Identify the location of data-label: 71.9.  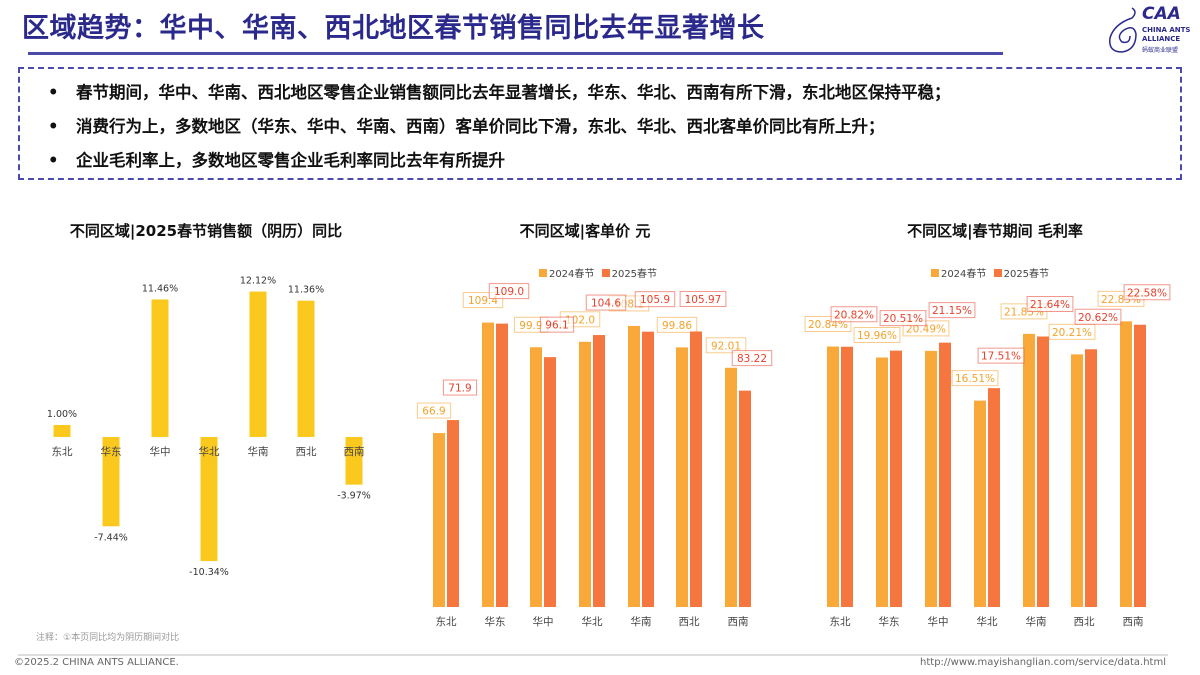
(459, 389).